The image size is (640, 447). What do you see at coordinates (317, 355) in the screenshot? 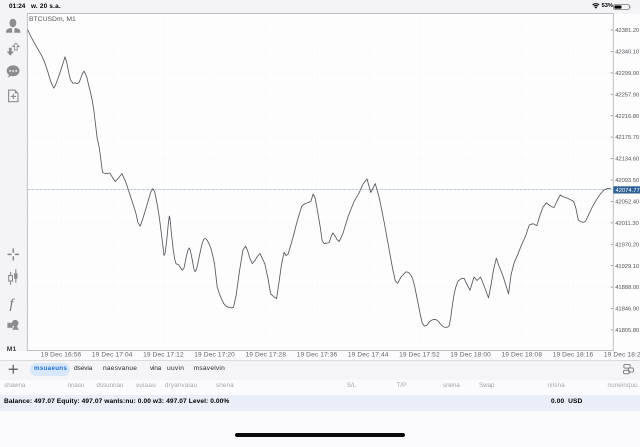
I see `svg-text: 19 Dec 17:36` at bounding box center [317, 355].